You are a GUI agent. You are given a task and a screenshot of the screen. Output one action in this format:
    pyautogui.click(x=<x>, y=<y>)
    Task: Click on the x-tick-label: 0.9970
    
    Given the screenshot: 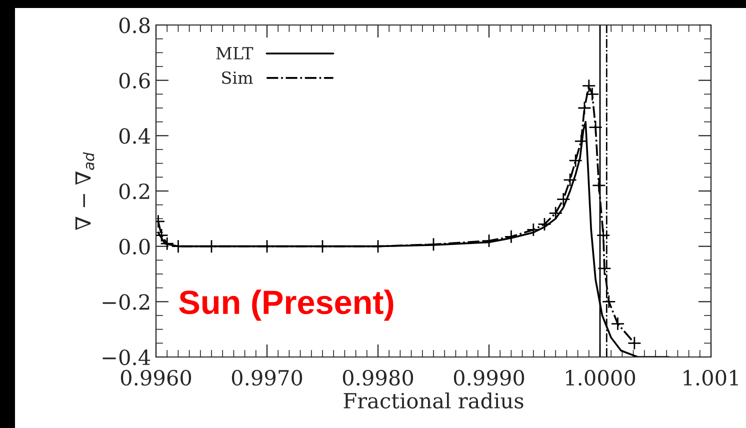 What is the action you would take?
    pyautogui.click(x=267, y=378)
    